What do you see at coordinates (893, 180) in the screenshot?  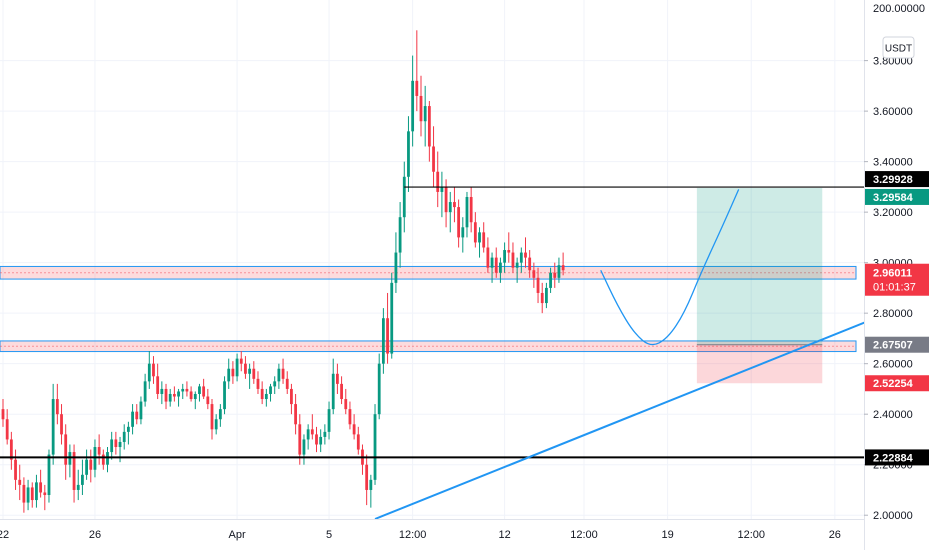 I see `price-label: 3.29928` at bounding box center [893, 180].